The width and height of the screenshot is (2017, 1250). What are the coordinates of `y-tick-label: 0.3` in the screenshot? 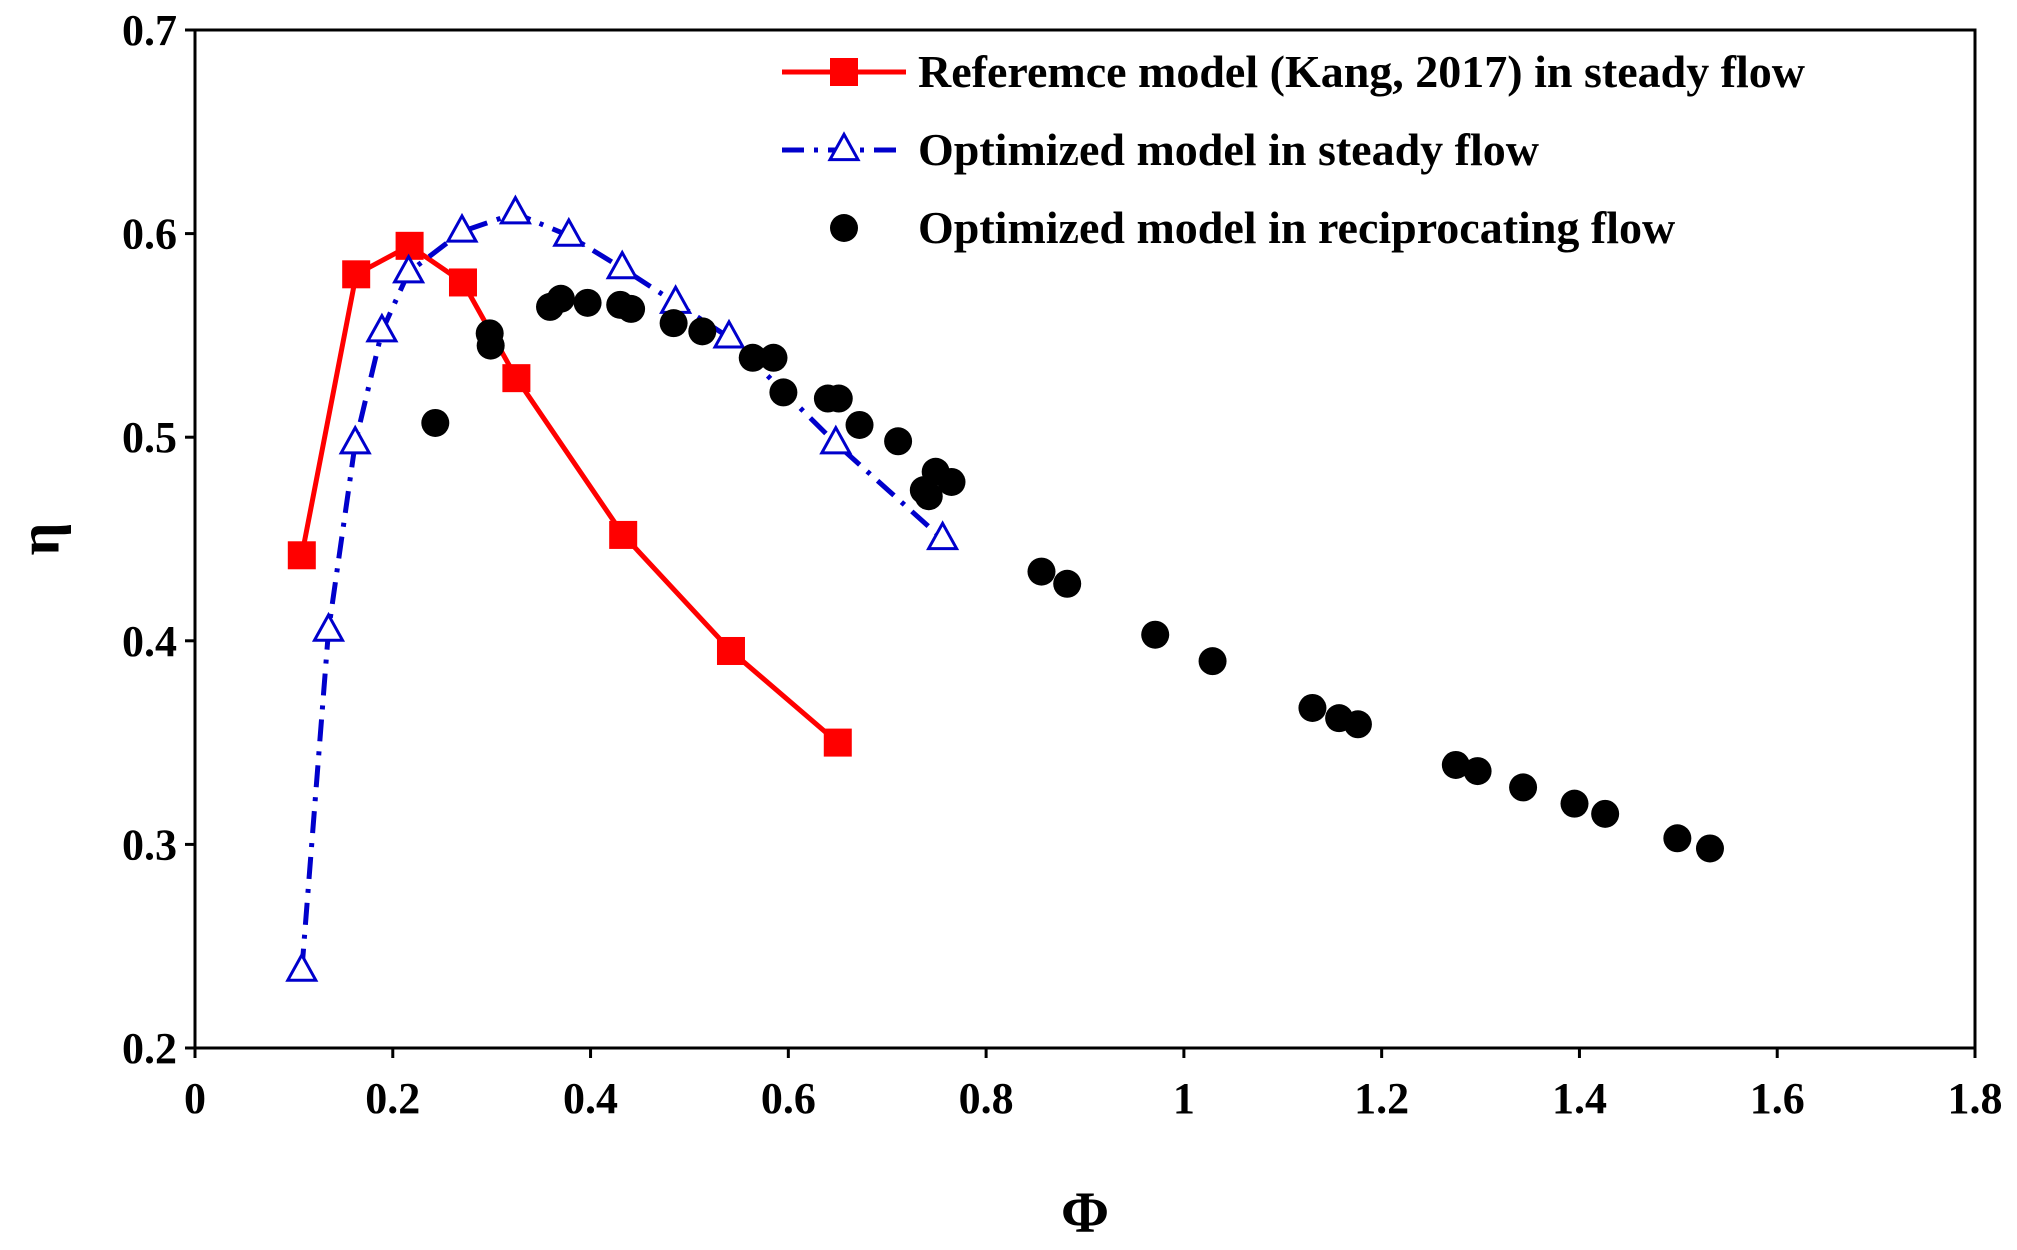 It's located at (149, 844).